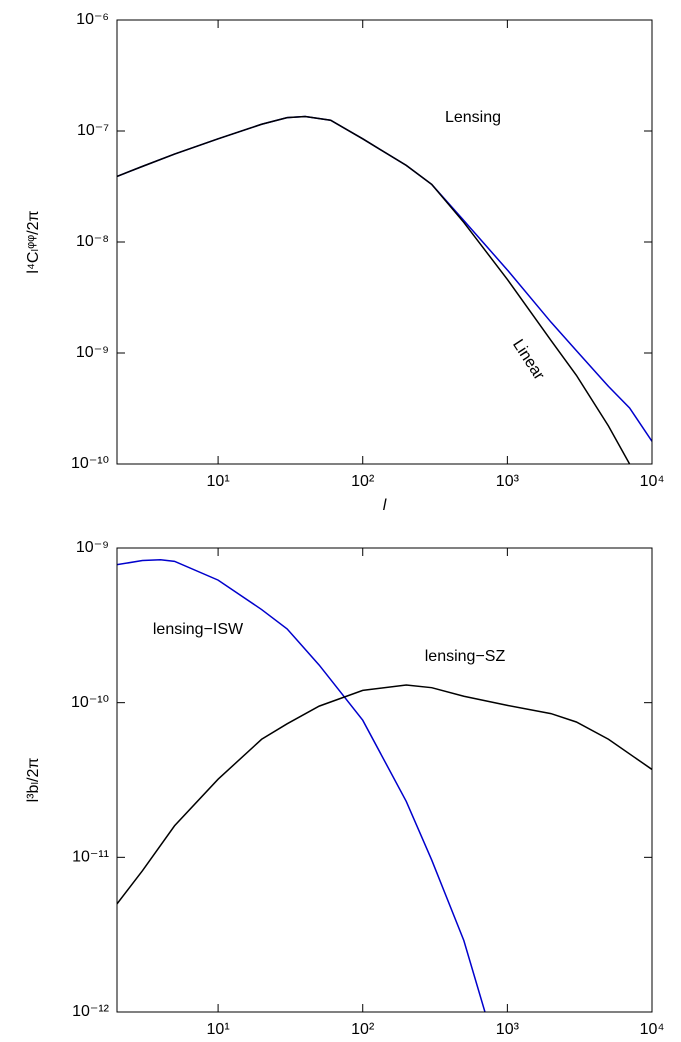 The width and height of the screenshot is (681, 1042). Describe the element at coordinates (92, 19) in the screenshot. I see `y-tick-label: 10⁻⁶` at that location.